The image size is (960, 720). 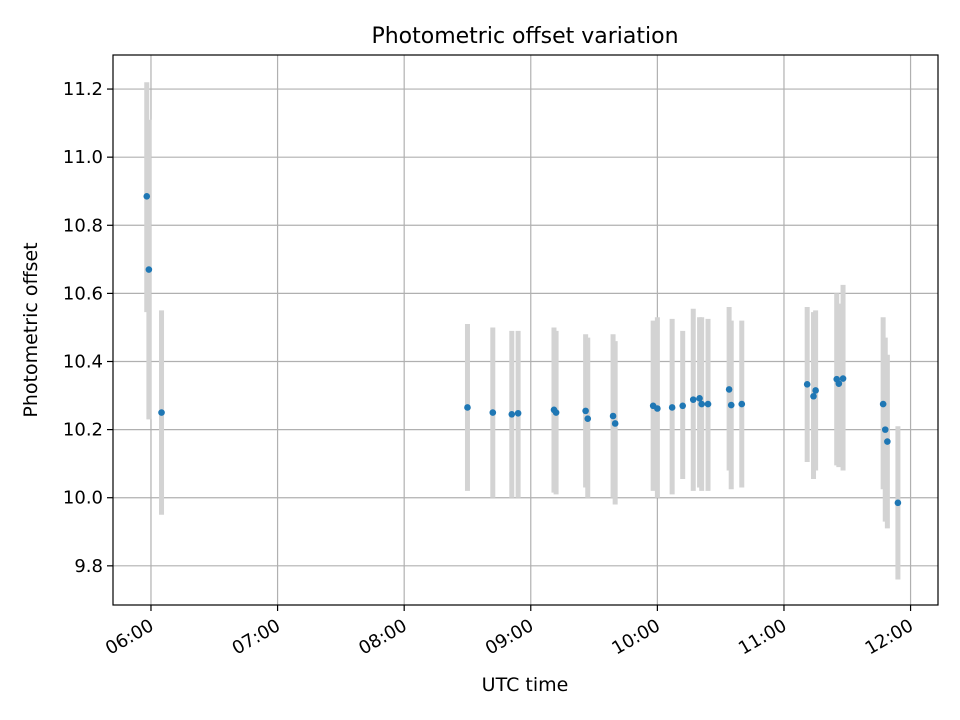 I want to click on y-tick-label: 11.2, so click(x=83, y=89).